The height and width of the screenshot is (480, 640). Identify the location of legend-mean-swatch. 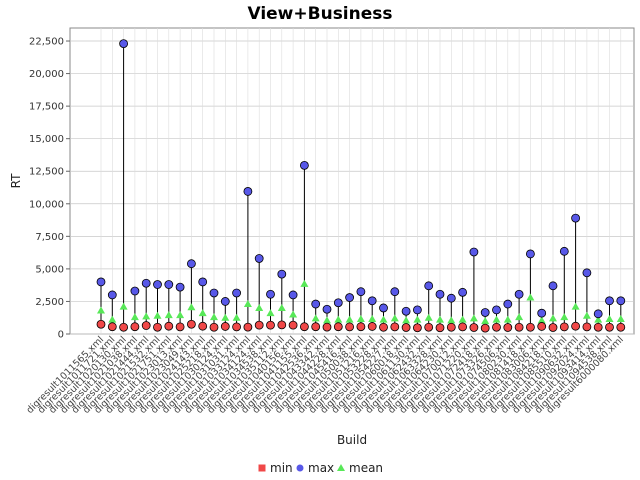
(341, 467).